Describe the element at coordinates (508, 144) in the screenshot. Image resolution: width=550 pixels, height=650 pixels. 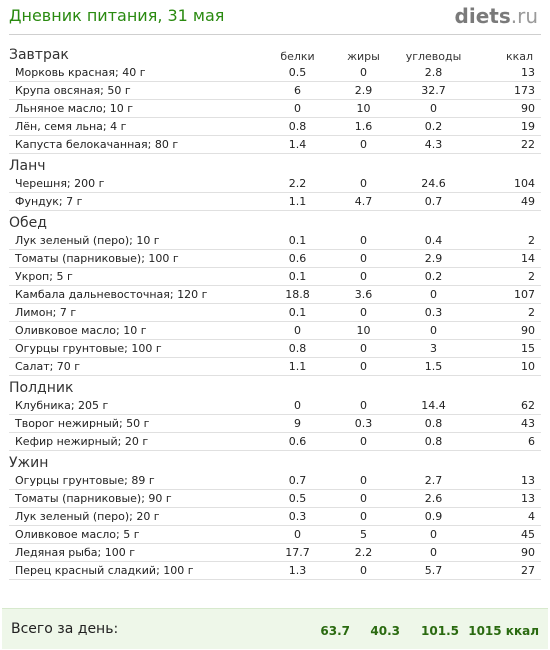
I see `food-kcal: 22` at that location.